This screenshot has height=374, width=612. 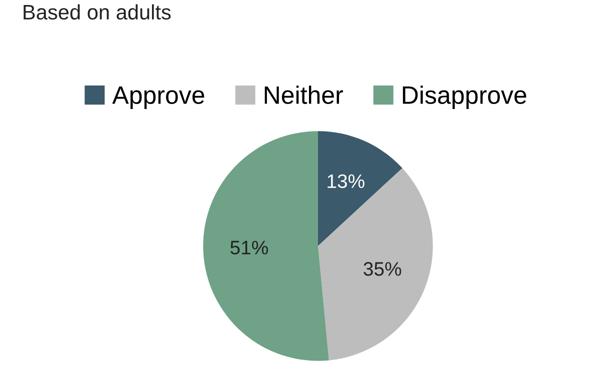 I want to click on legend-label: Neither, so click(x=303, y=95).